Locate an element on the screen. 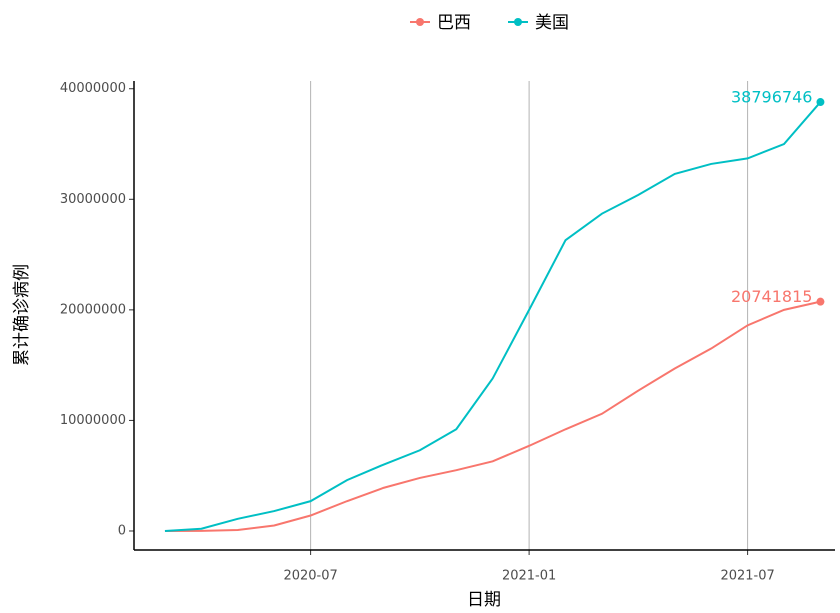  x-axis-title: 日期 is located at coordinates (484, 600).